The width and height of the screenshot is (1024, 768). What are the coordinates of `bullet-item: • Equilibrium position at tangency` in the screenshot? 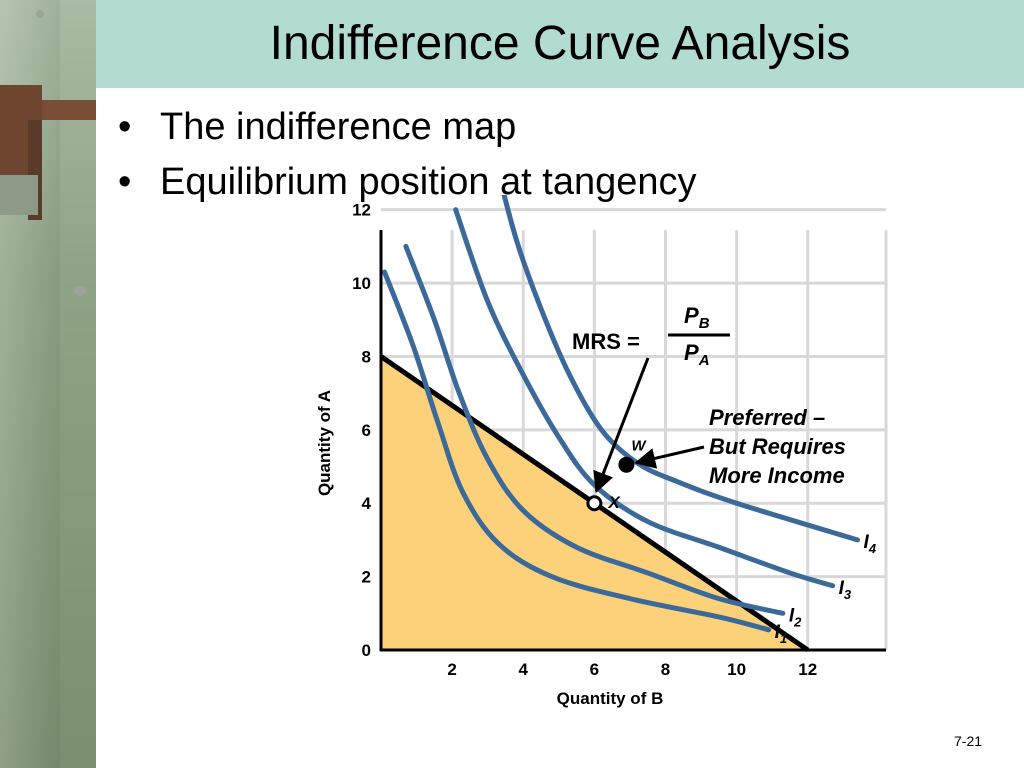 It's located at (407, 182).